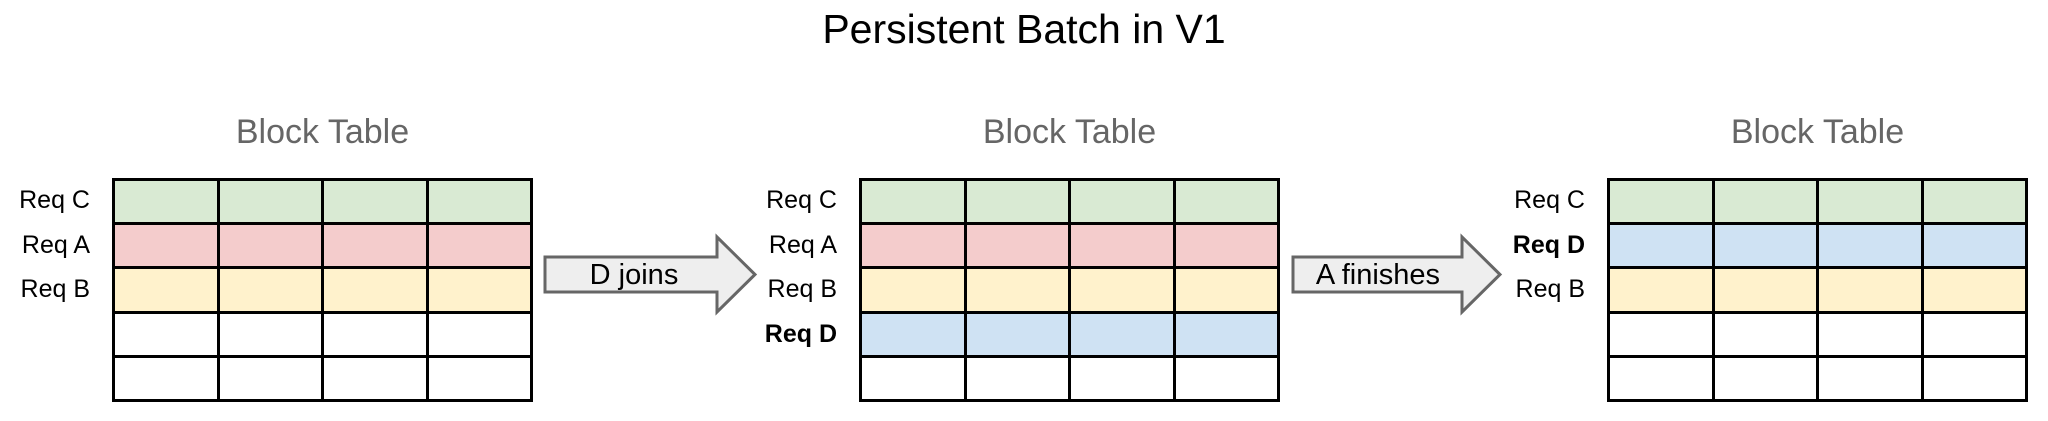 The image size is (2048, 421). I want to click on row-labels: Req C Req A Req B Req D, so click(752, 290).